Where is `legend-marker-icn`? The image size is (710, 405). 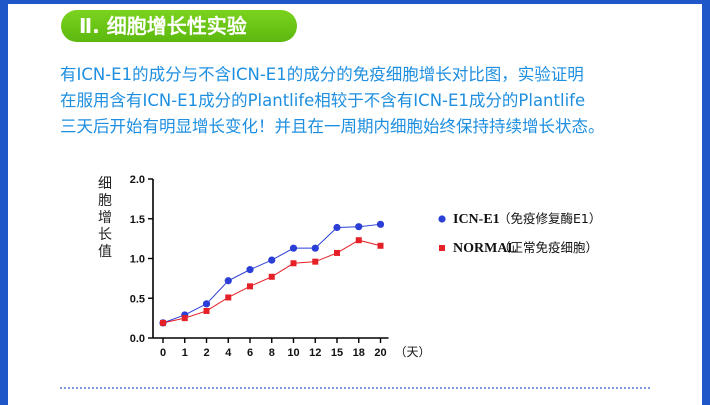 legend-marker-icn is located at coordinates (442, 219).